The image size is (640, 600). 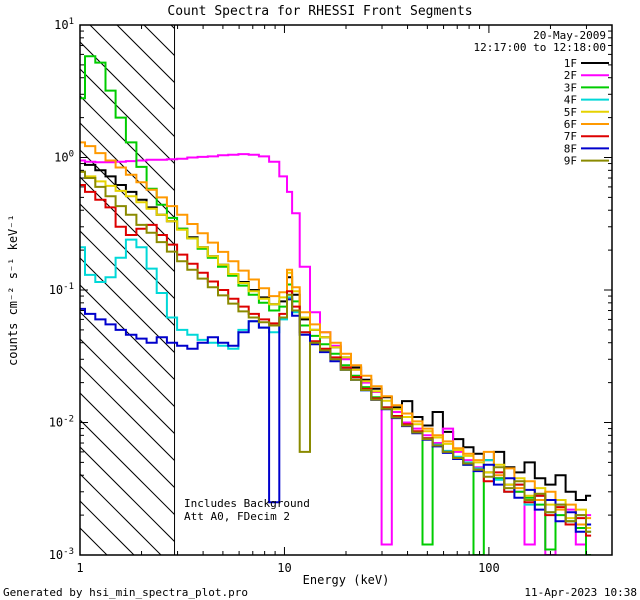 I want to click on legend-label-4F: 4F, so click(x=570, y=100).